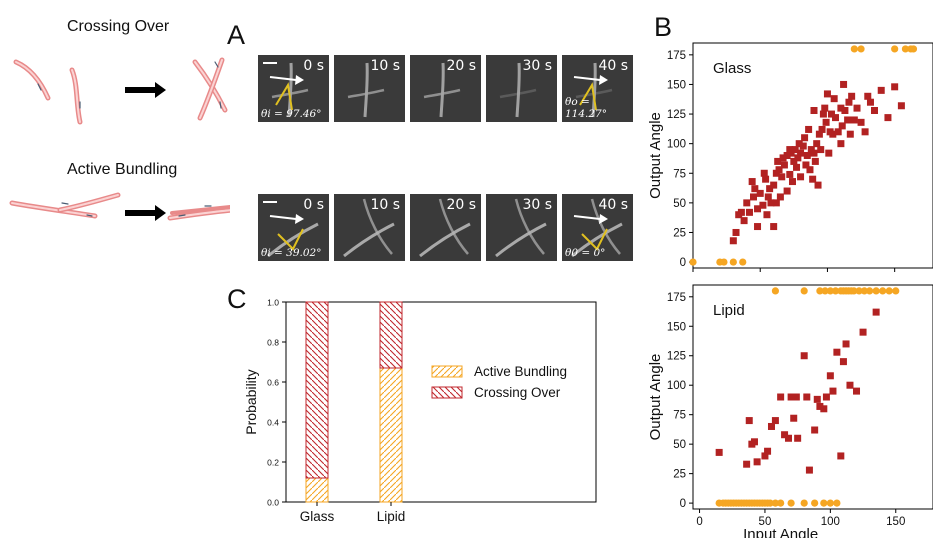 The width and height of the screenshot is (933, 538). What do you see at coordinates (273, 383) in the screenshot?
I see `y-tick-label: 0.6` at bounding box center [273, 383].